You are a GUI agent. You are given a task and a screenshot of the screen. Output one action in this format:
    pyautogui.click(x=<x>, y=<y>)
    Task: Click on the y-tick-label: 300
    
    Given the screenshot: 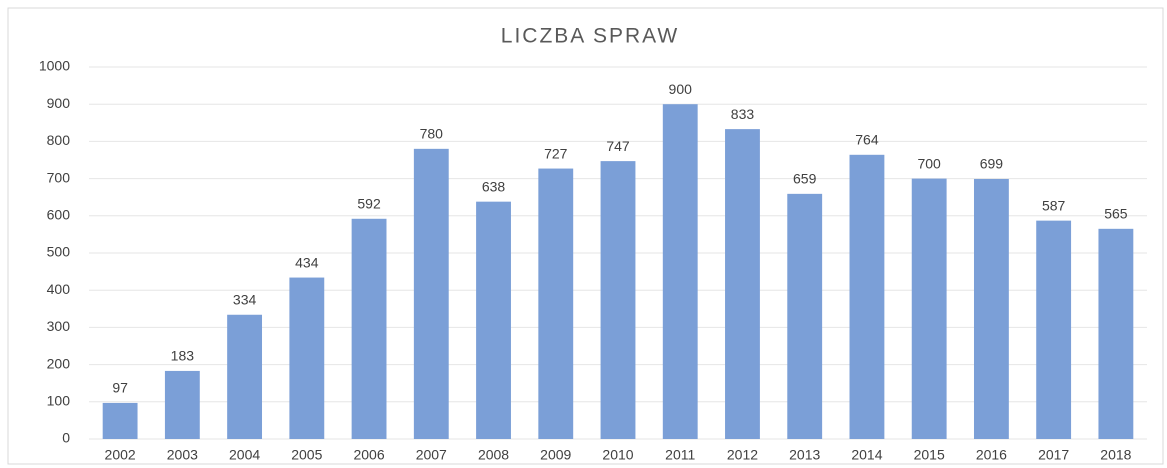 What is the action you would take?
    pyautogui.click(x=59, y=326)
    